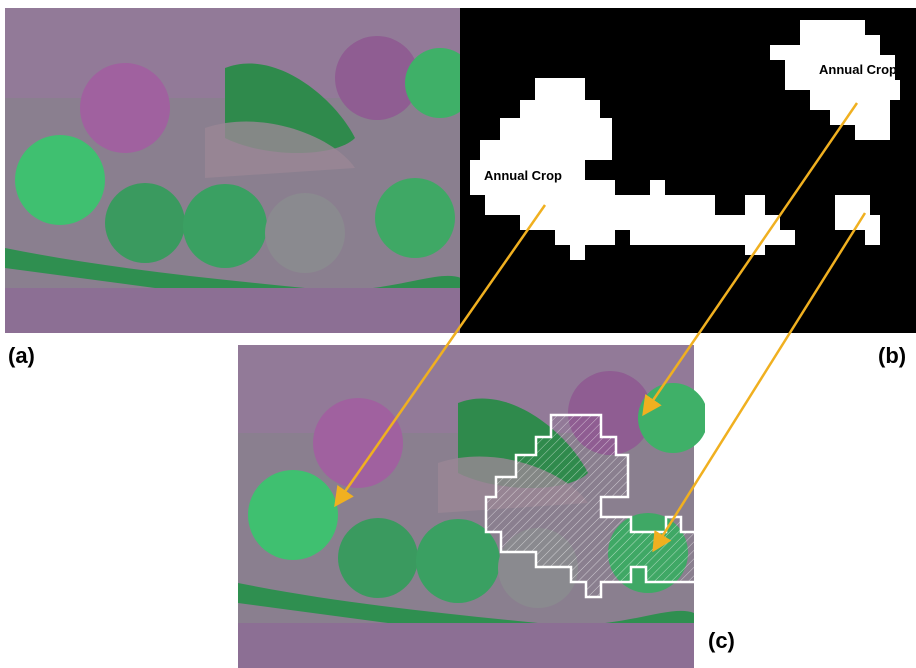 The height and width of the screenshot is (668, 916). I want to click on panel-label: (a), so click(21, 355).